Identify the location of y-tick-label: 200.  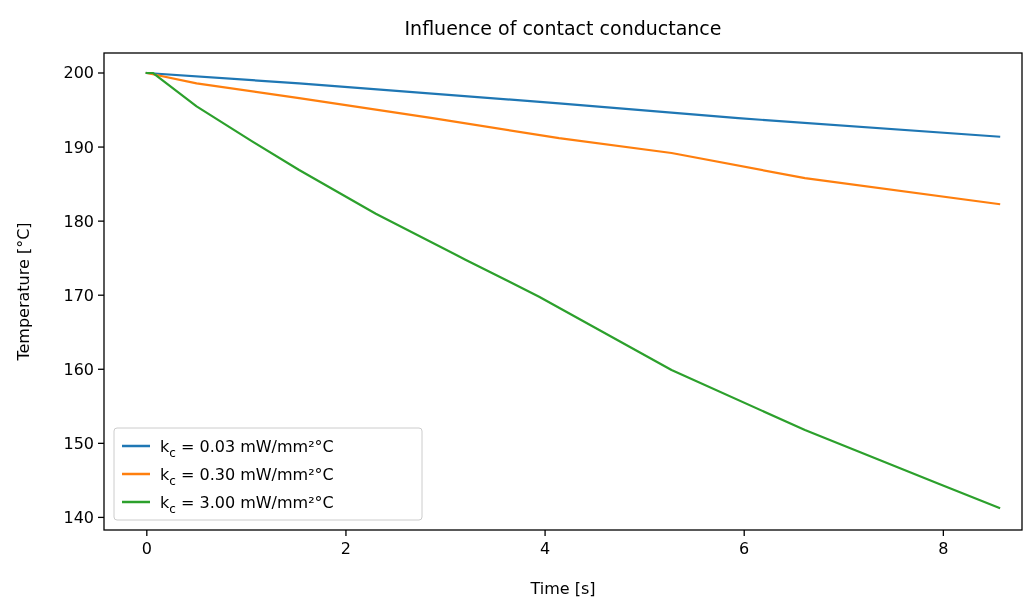
(78, 73).